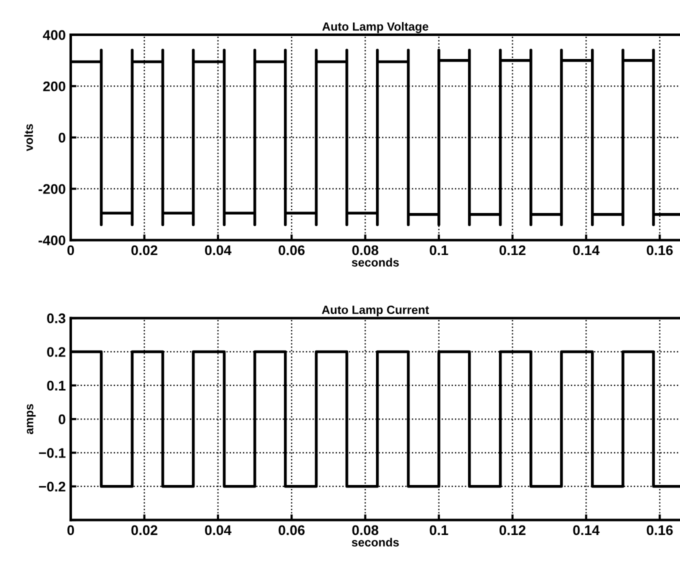 This screenshot has height=561, width=680. What do you see at coordinates (375, 28) in the screenshot?
I see `chart-title: Auto Lamp Voltage` at bounding box center [375, 28].